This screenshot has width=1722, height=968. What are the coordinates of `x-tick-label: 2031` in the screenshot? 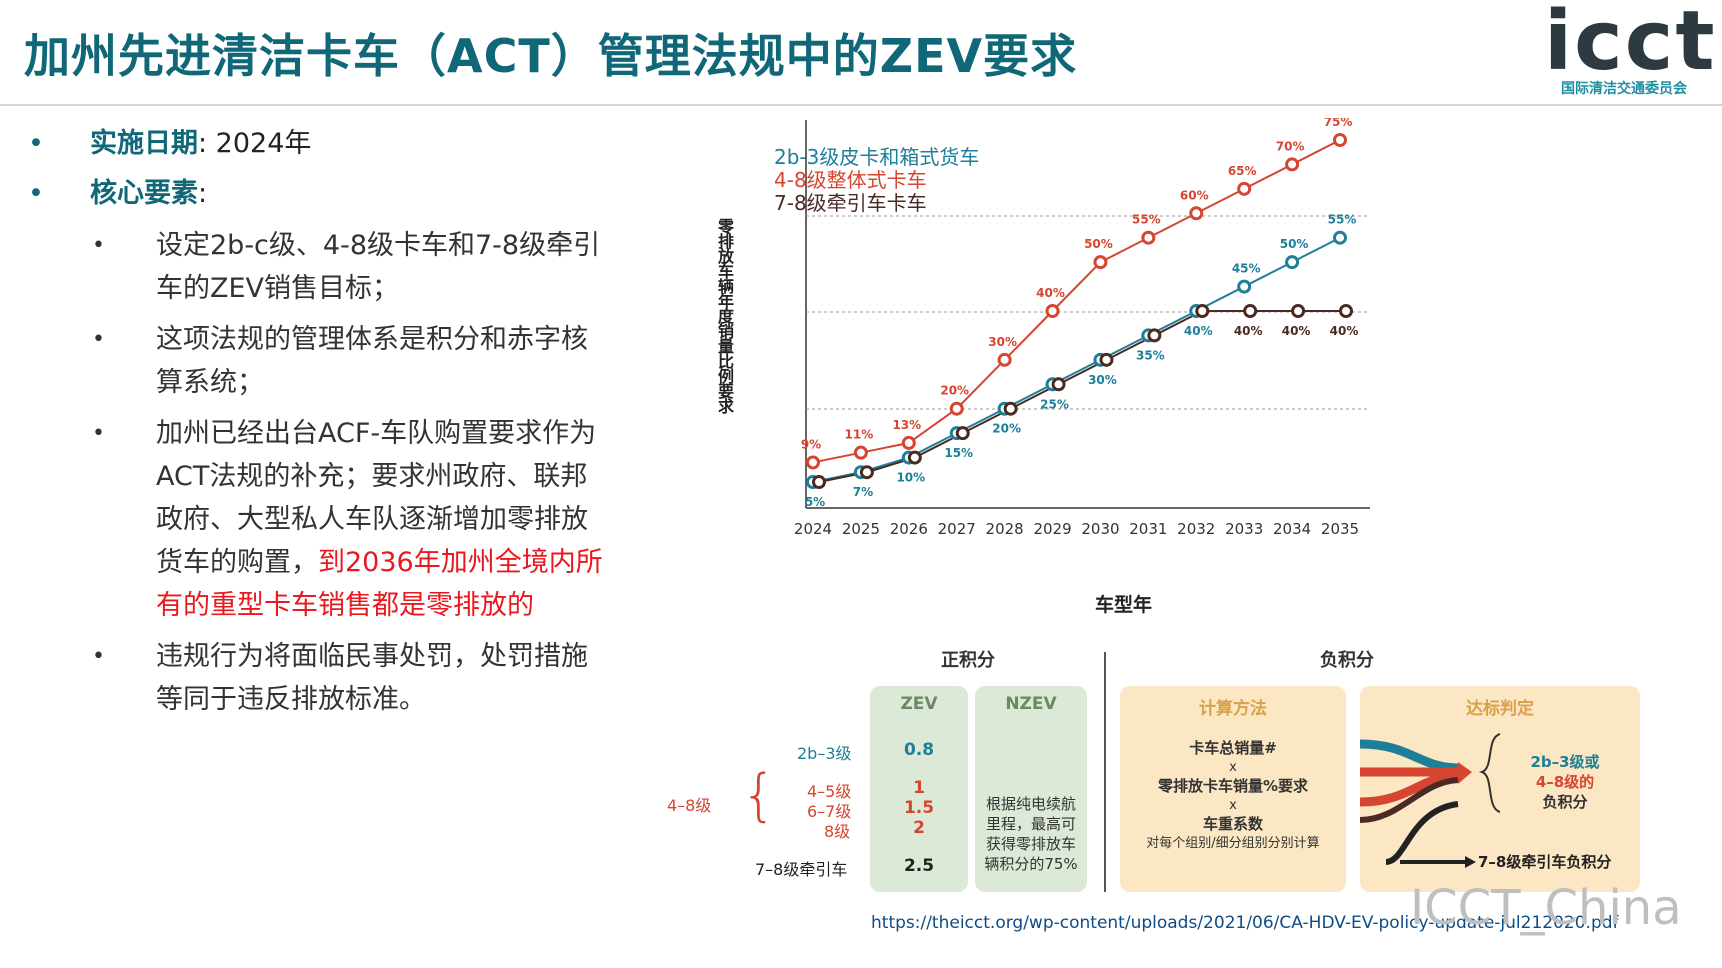 It's located at (1148, 529).